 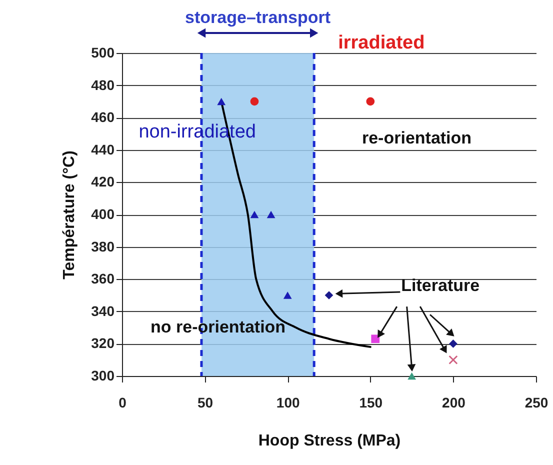 What do you see at coordinates (103, 214) in the screenshot?
I see `y-tick-label: 400` at bounding box center [103, 214].